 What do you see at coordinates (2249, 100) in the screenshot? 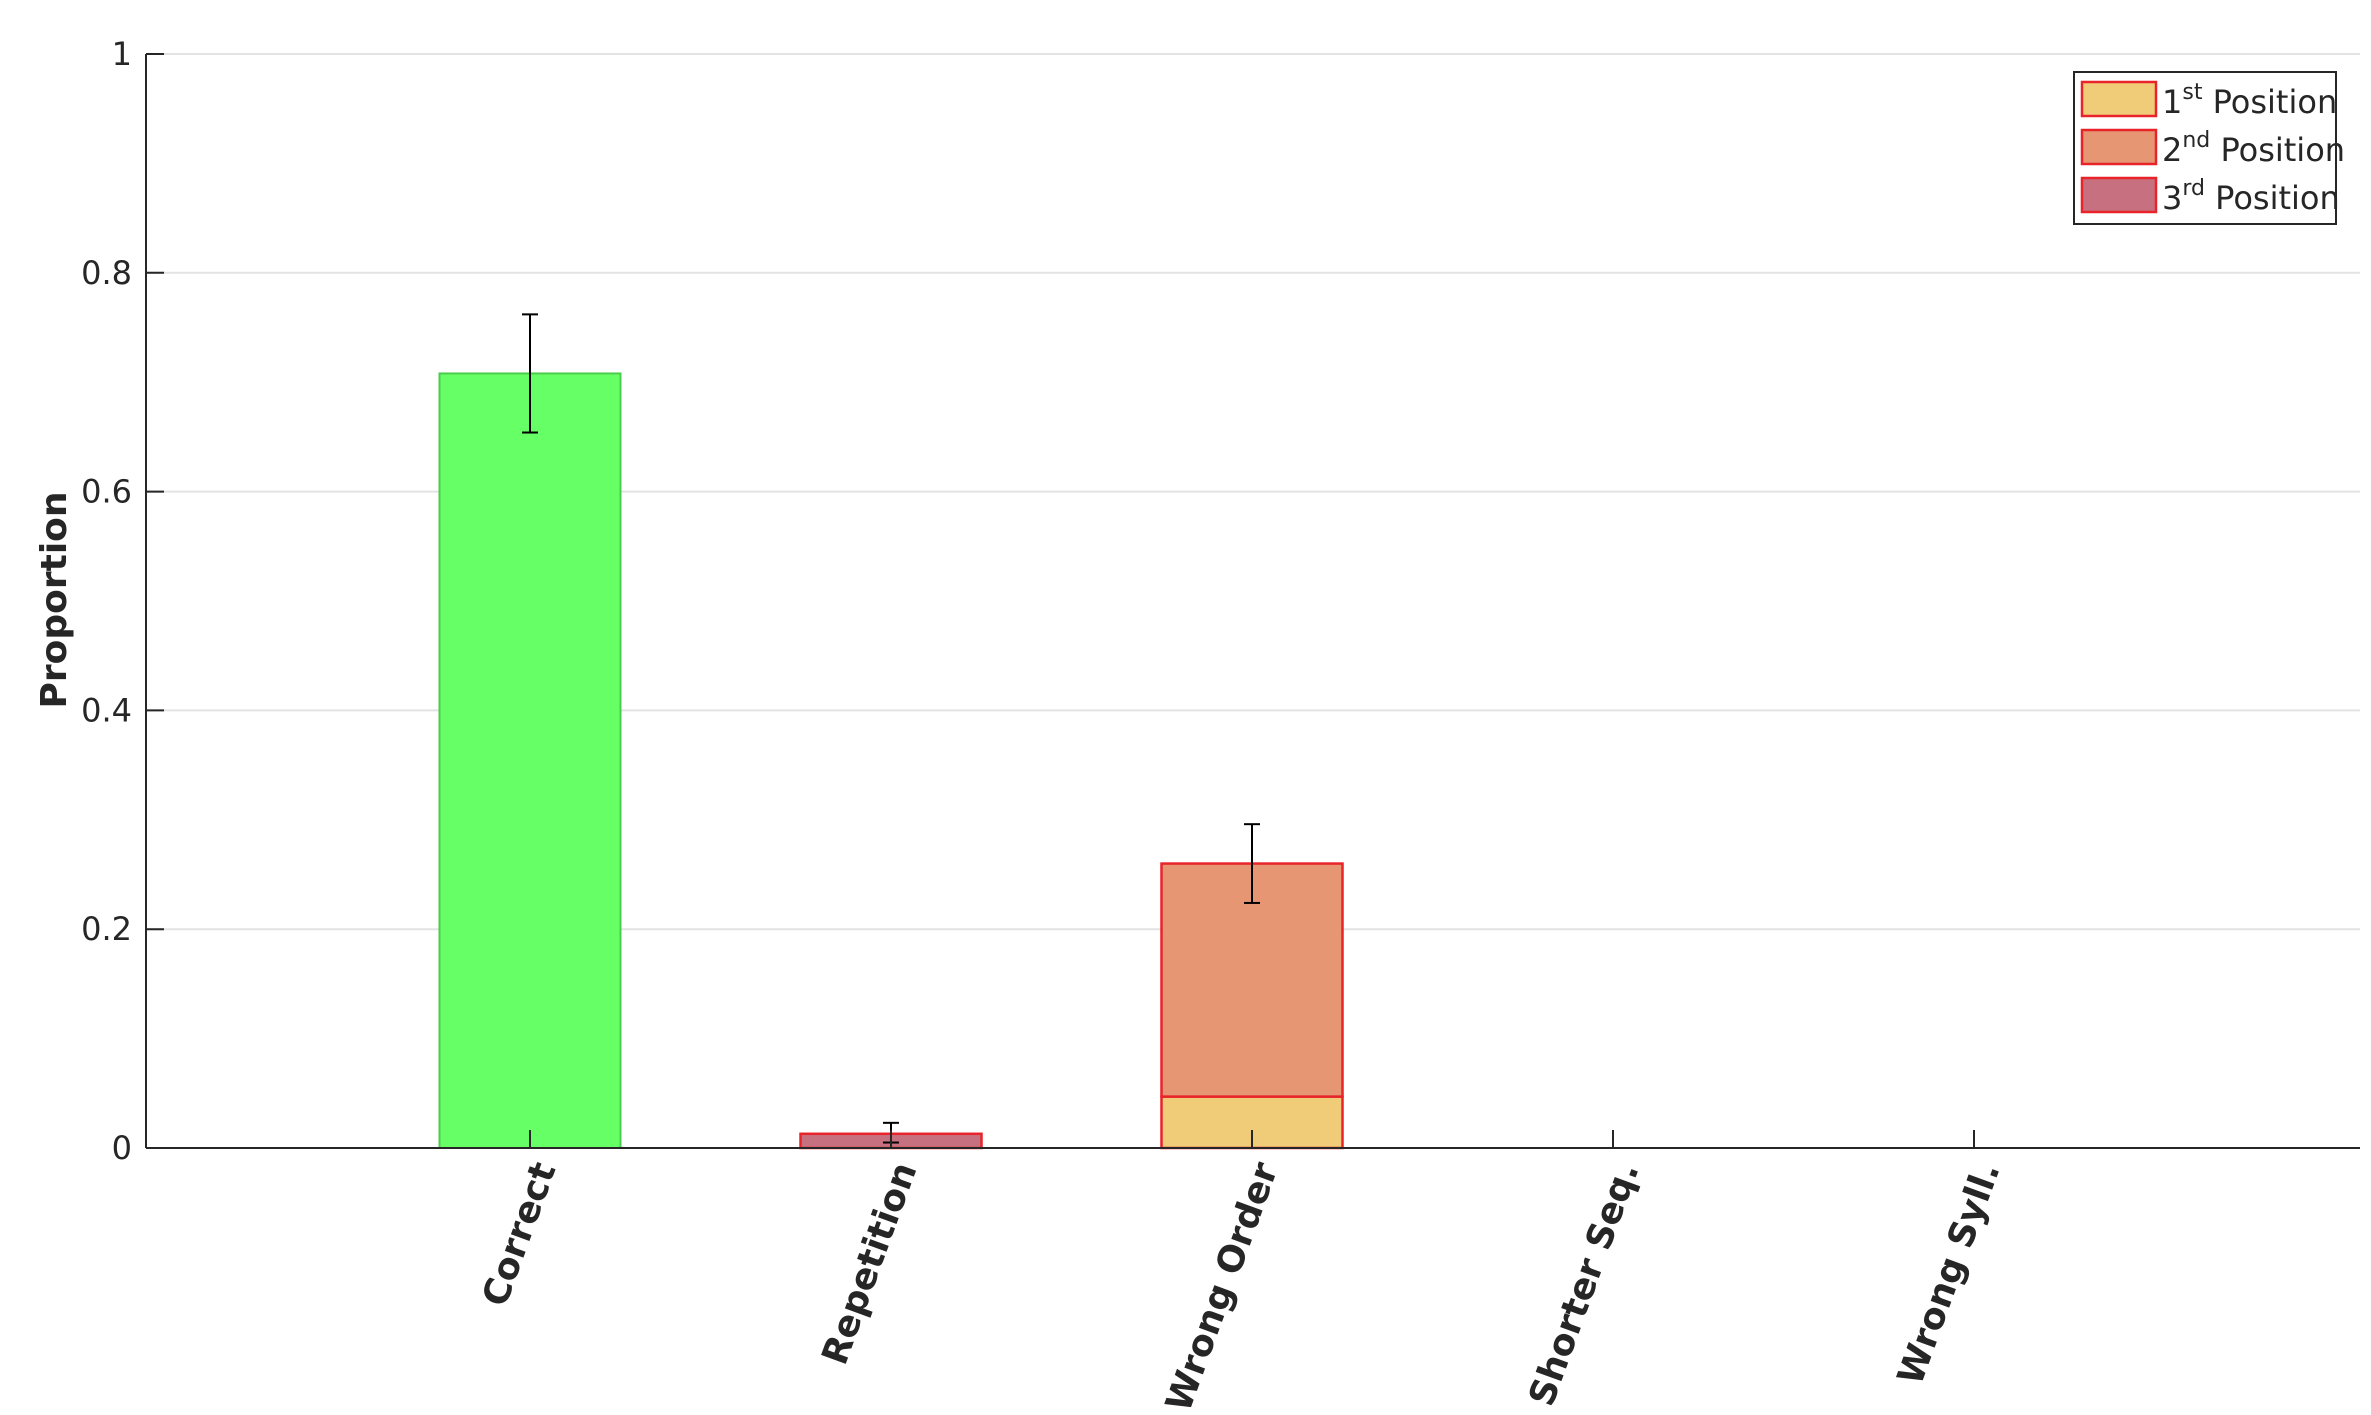
I see `legend-entry: 1st Position` at bounding box center [2249, 100].